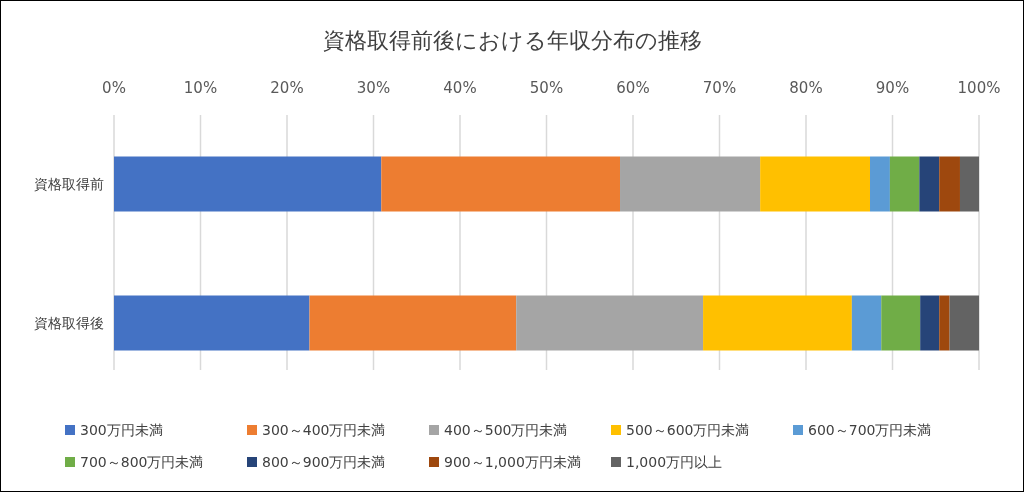 Image resolution: width=1024 pixels, height=492 pixels. Describe the element at coordinates (200, 88) in the screenshot. I see `x-tick-label: 10%` at that location.